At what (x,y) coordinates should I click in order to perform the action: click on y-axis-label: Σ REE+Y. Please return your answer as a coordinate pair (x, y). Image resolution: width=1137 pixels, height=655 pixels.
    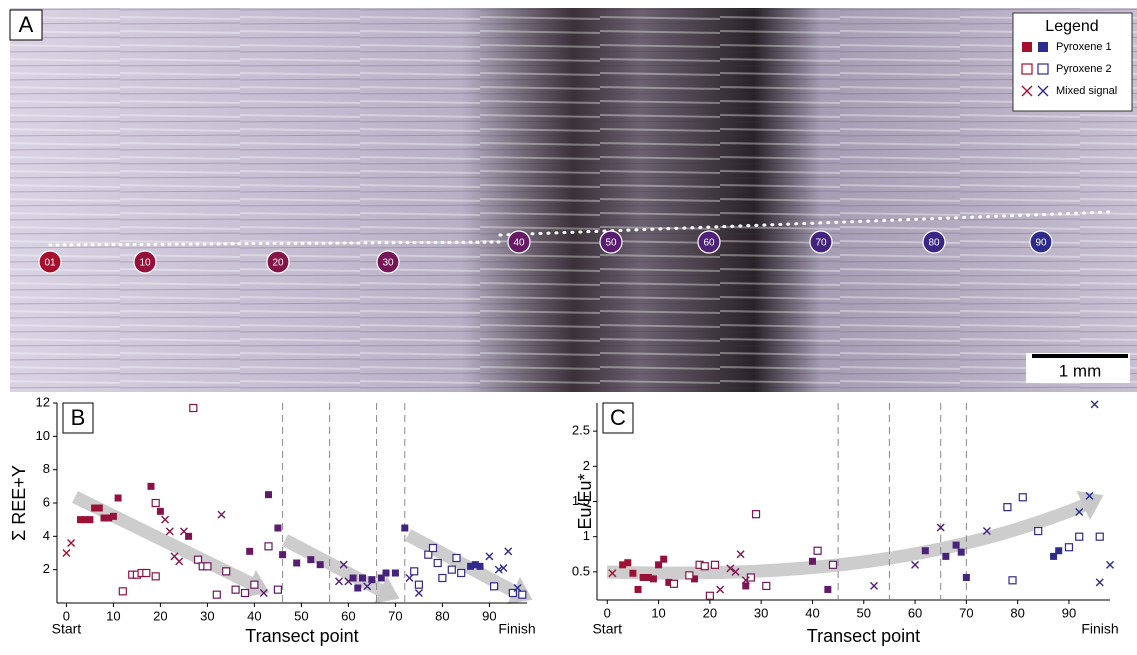
    Looking at the image, I should click on (19, 503).